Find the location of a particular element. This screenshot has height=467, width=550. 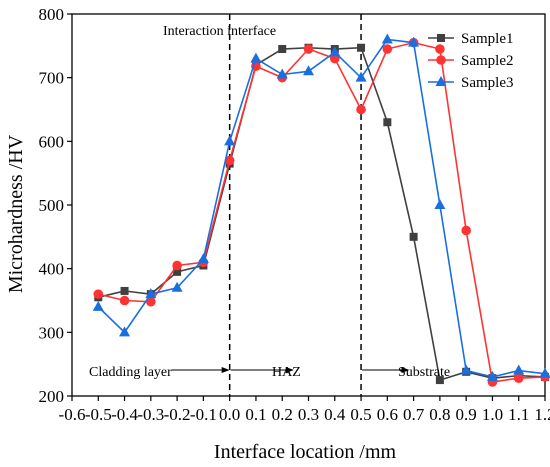

y-tick-label: 500 is located at coordinates (52, 205).